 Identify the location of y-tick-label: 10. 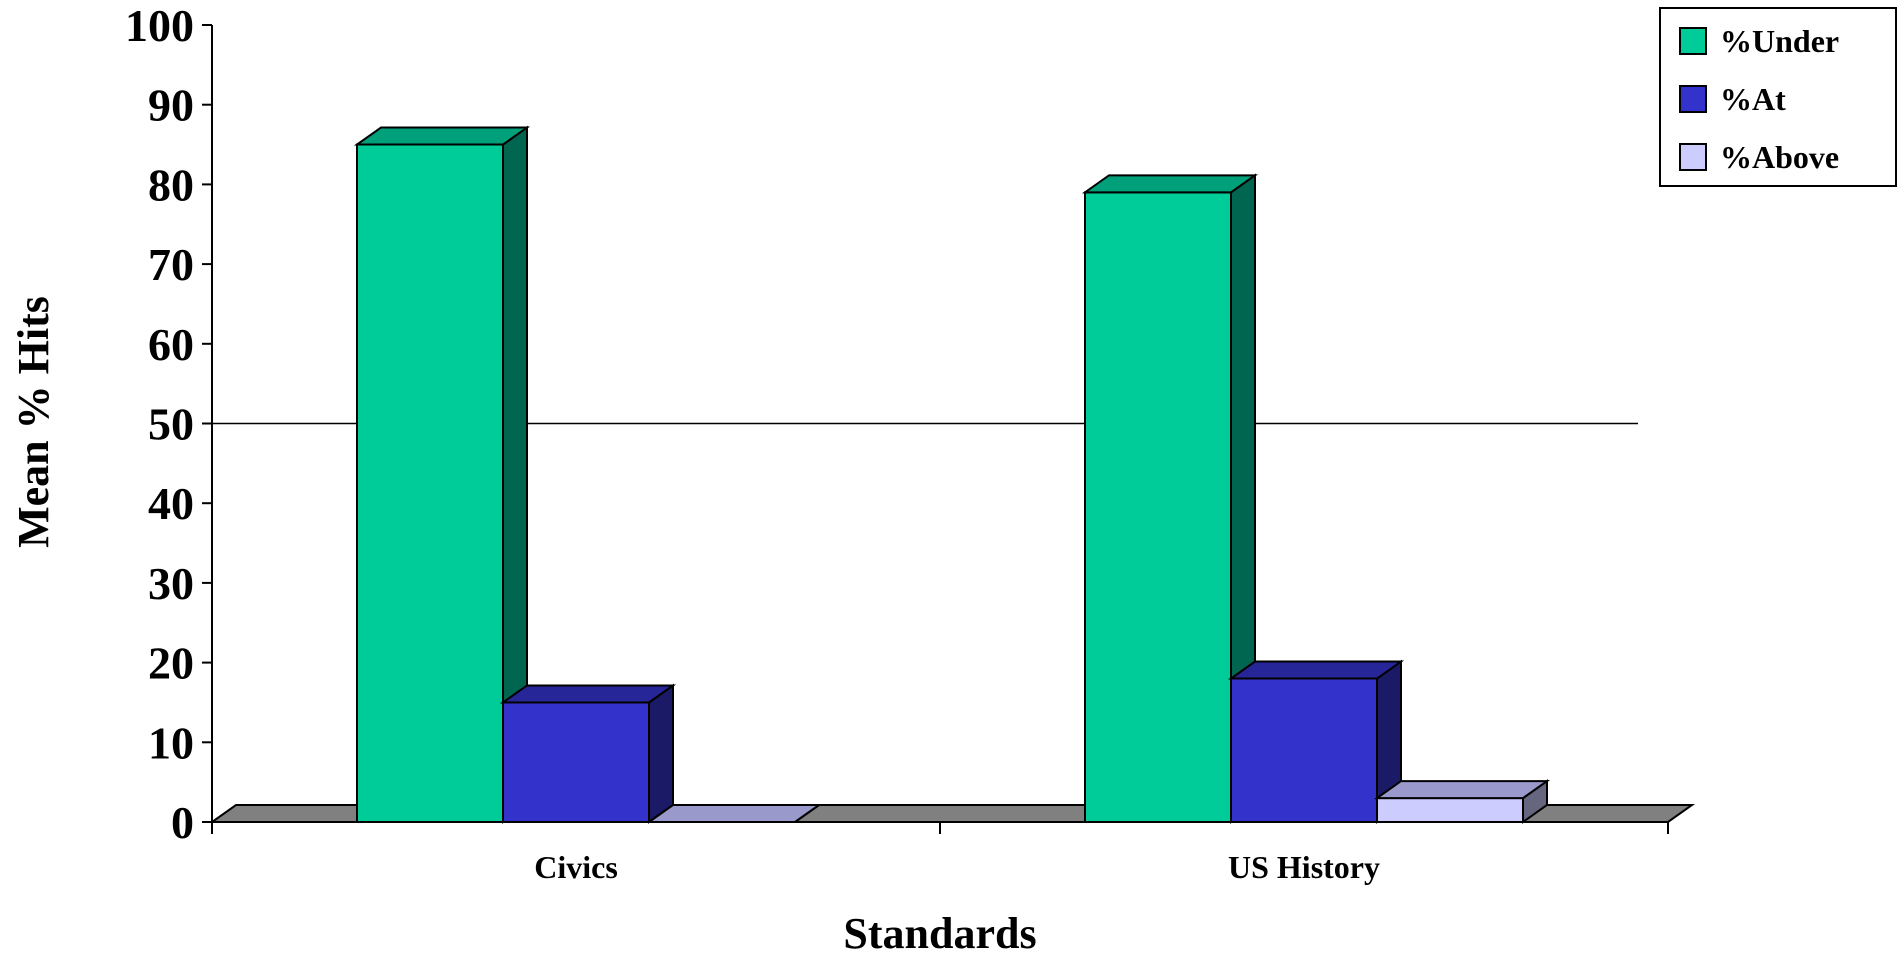
(171, 742).